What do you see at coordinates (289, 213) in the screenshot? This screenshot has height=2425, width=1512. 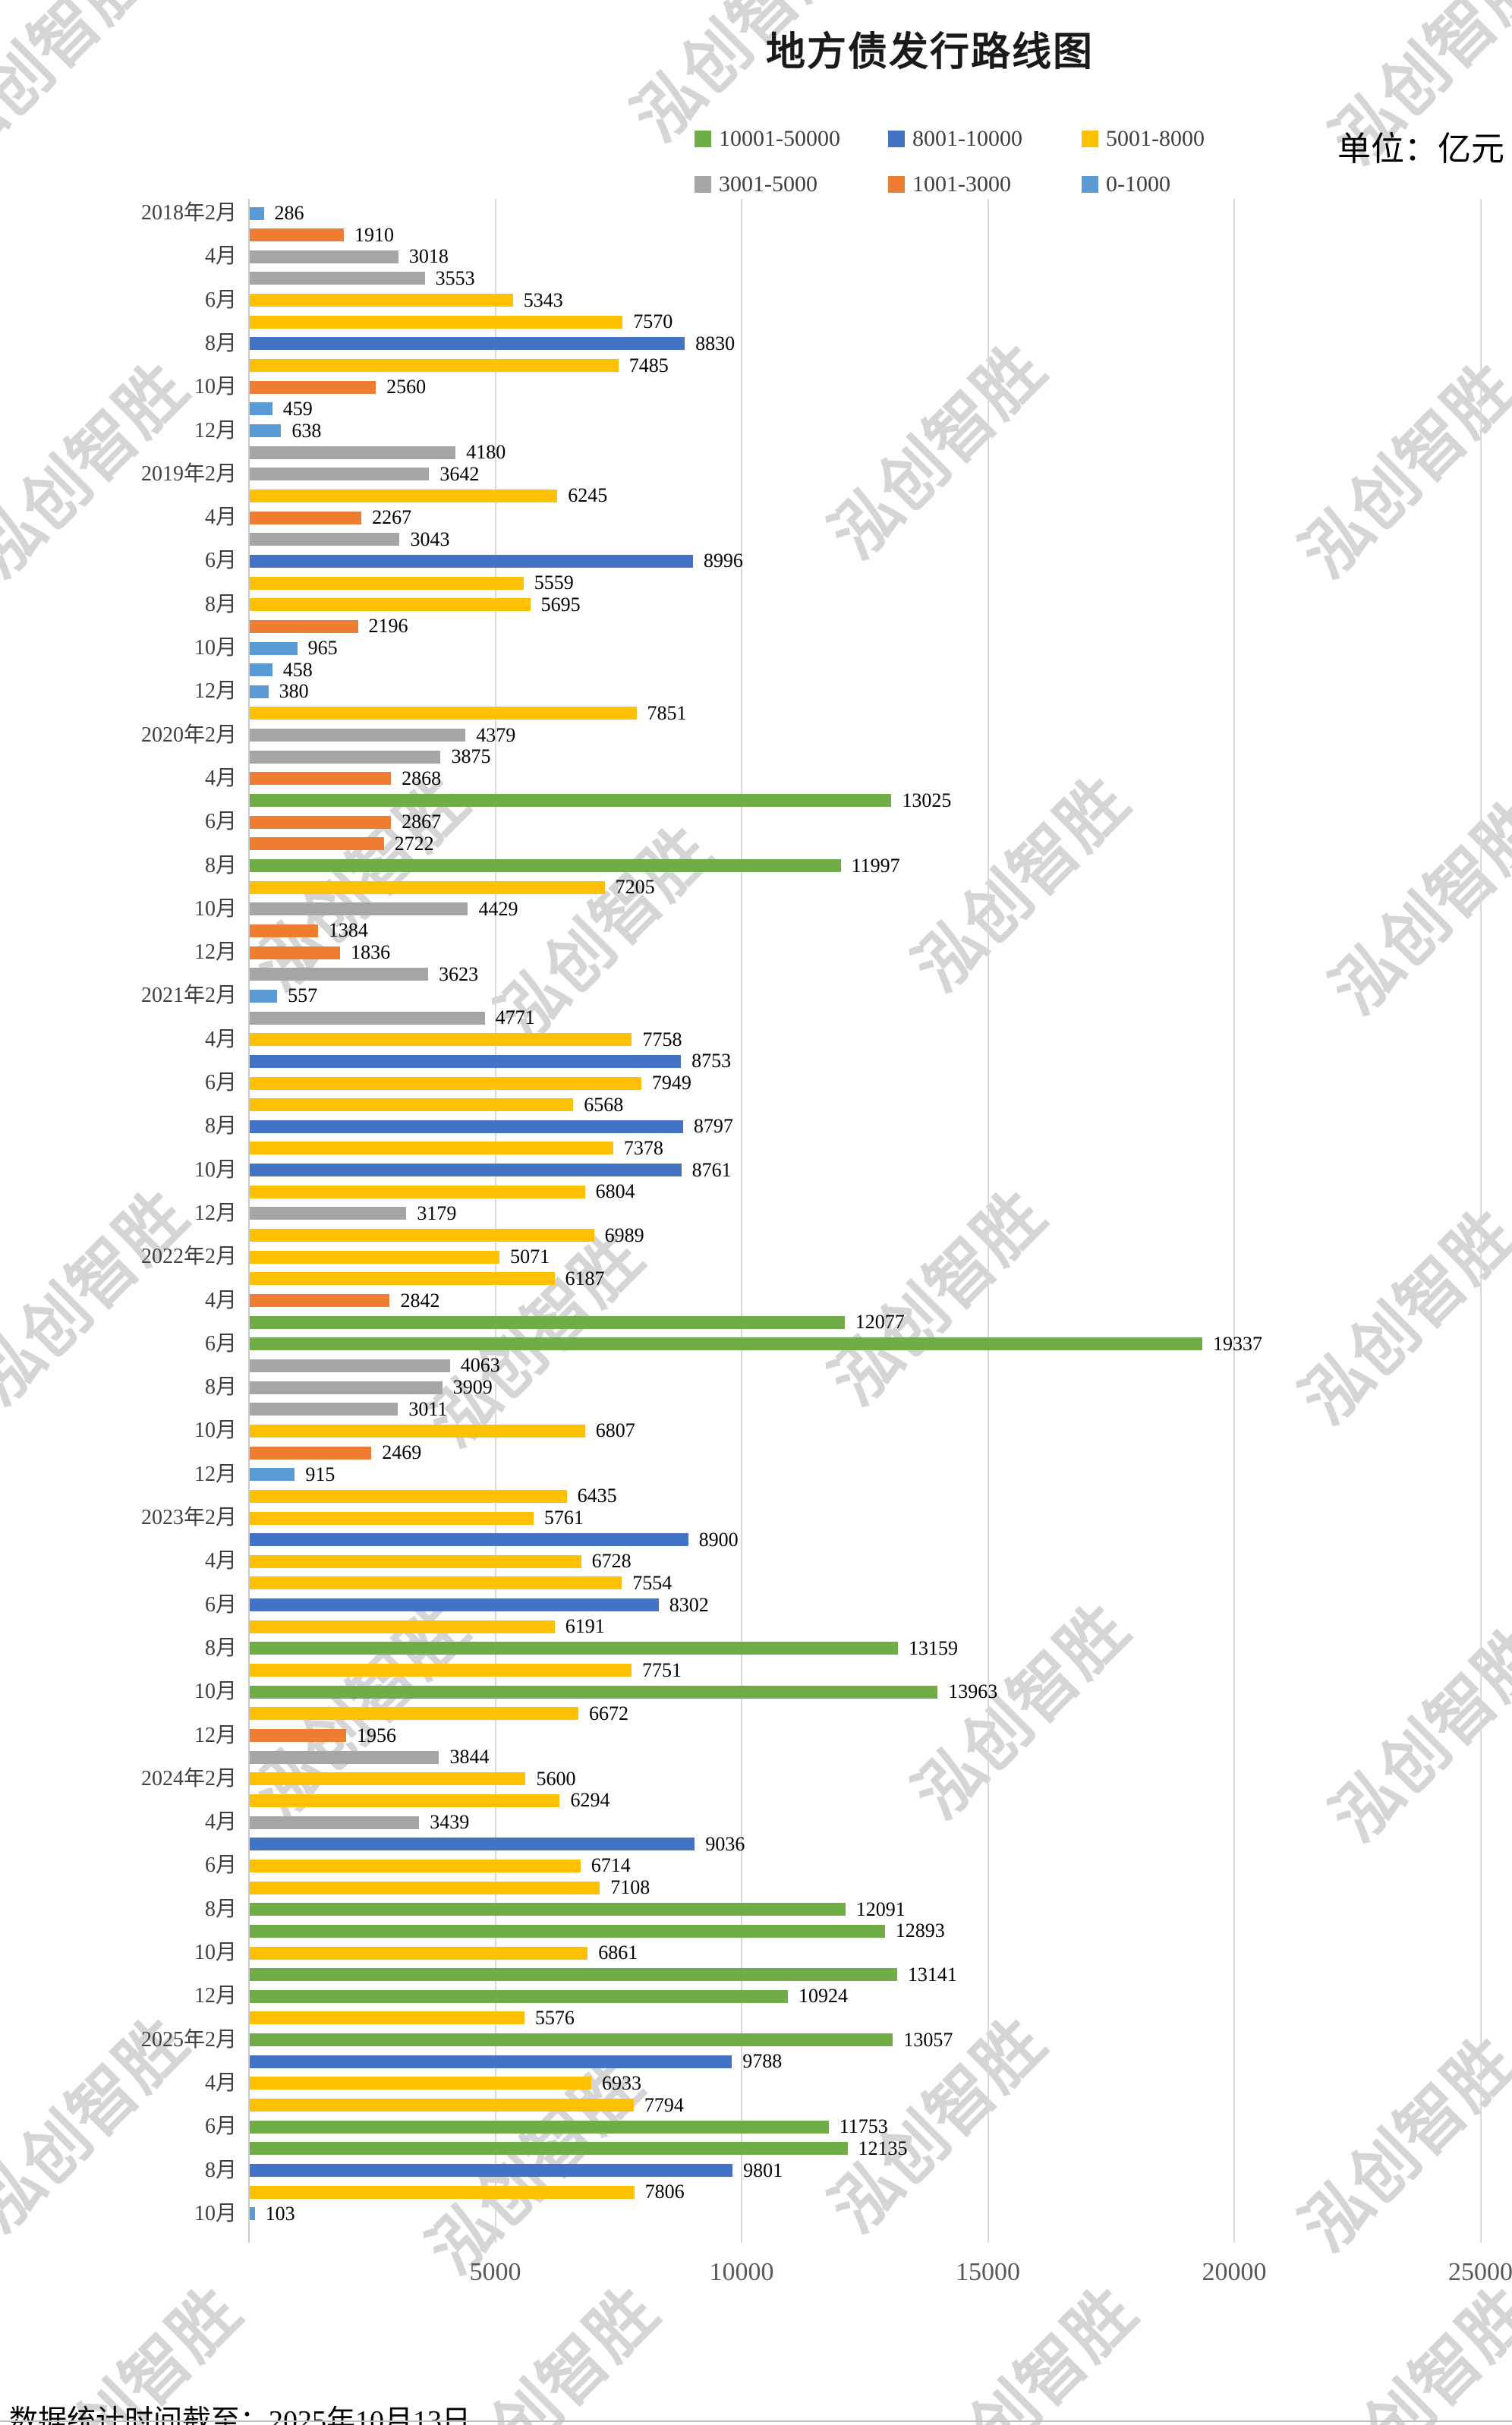 I see `bar-value-label: 286` at bounding box center [289, 213].